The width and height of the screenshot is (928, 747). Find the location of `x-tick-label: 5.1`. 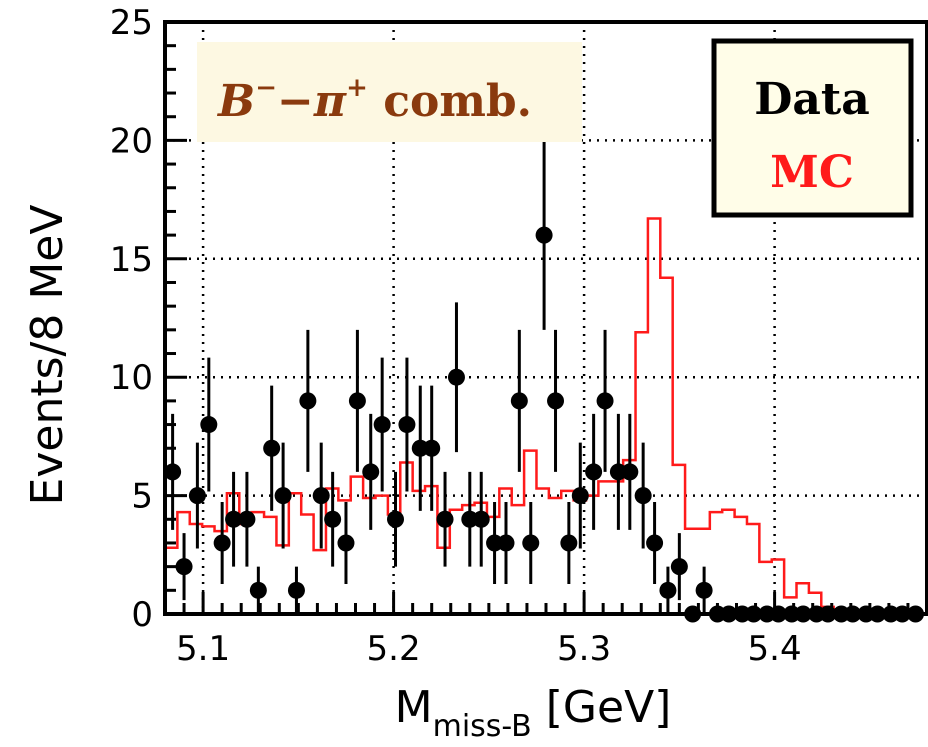

x-tick-label: 5.1 is located at coordinates (203, 649).